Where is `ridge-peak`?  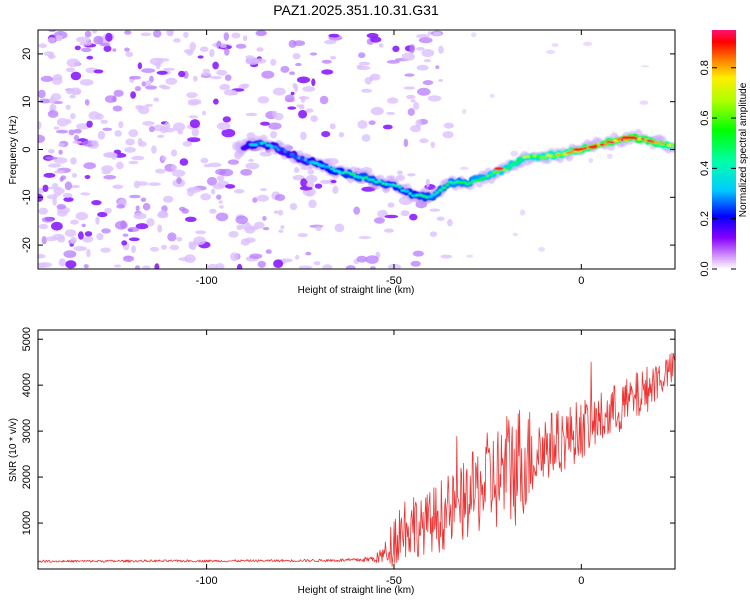
ridge-peak is located at coordinates (577, 149).